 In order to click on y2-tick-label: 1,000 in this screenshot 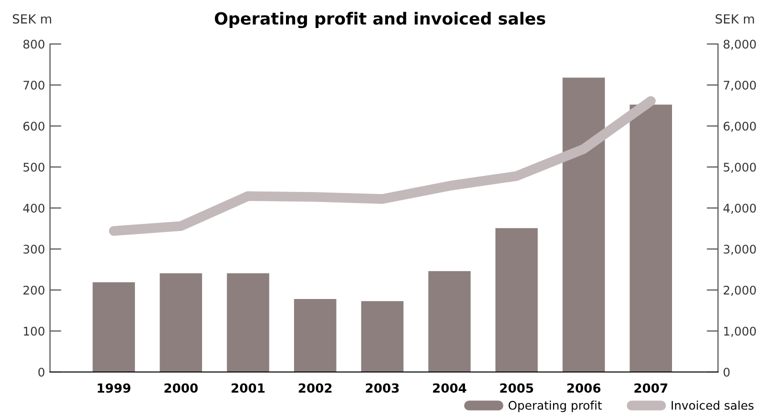, I will do `click(740, 331)`.